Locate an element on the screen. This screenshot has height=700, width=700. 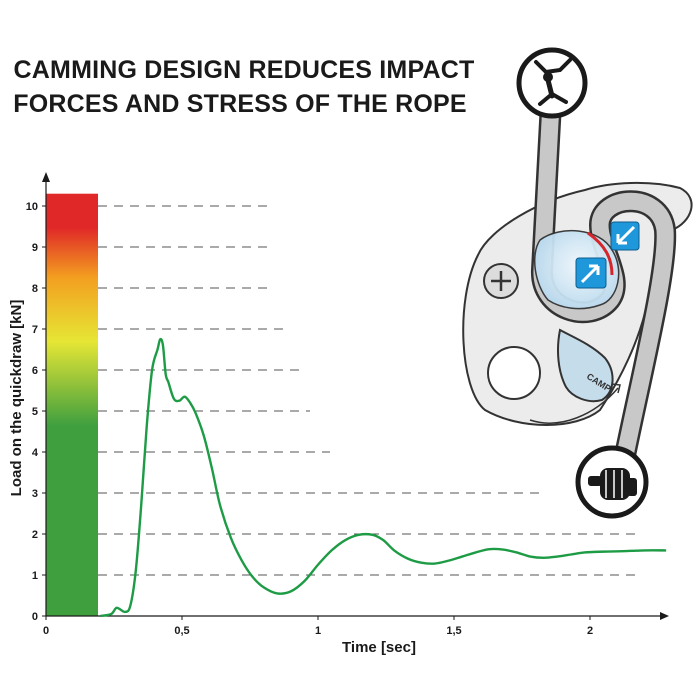
y-tick-label-3: 3 is located at coordinates (35, 494).